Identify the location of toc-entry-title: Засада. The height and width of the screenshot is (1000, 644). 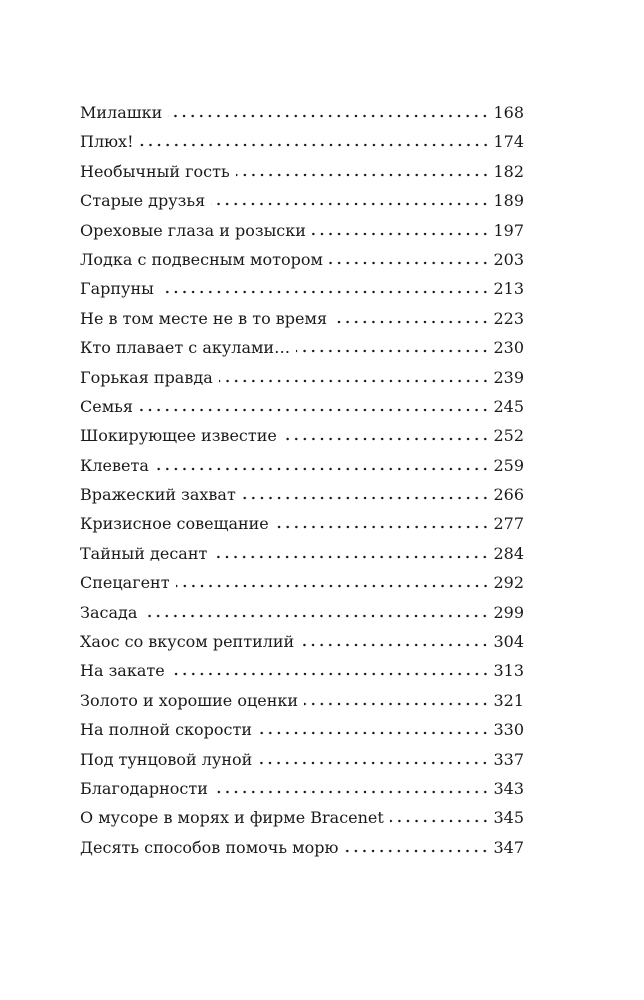
(109, 612).